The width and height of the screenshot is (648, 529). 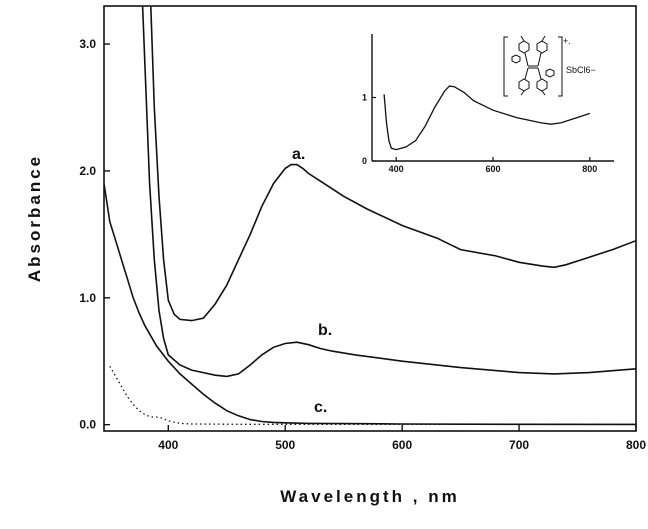 What do you see at coordinates (369, 496) in the screenshot?
I see `x-axis-title: Wavelength , nm` at bounding box center [369, 496].